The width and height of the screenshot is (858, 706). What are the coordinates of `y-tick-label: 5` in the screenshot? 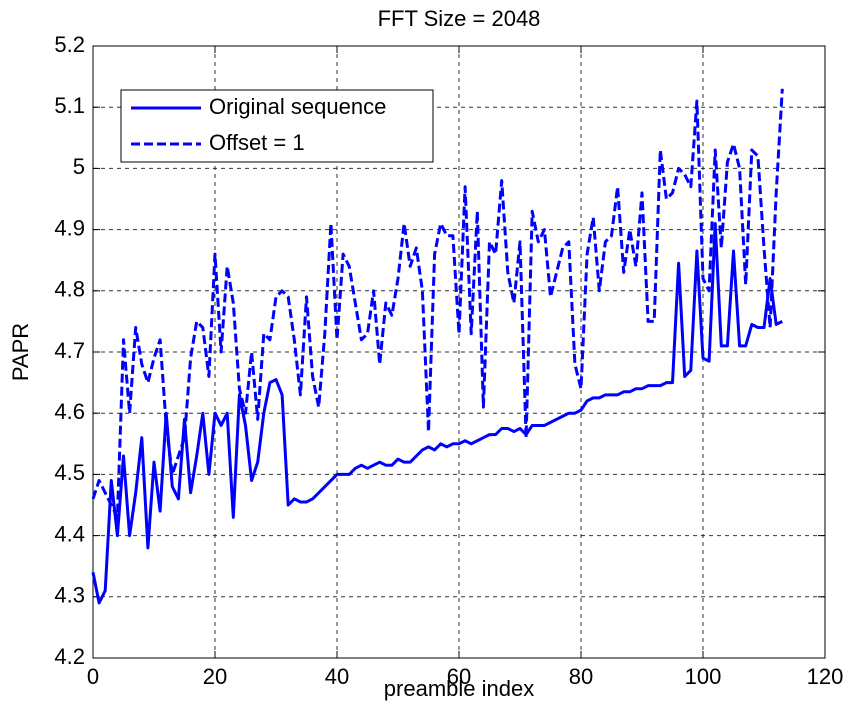 It's located at (79, 166).